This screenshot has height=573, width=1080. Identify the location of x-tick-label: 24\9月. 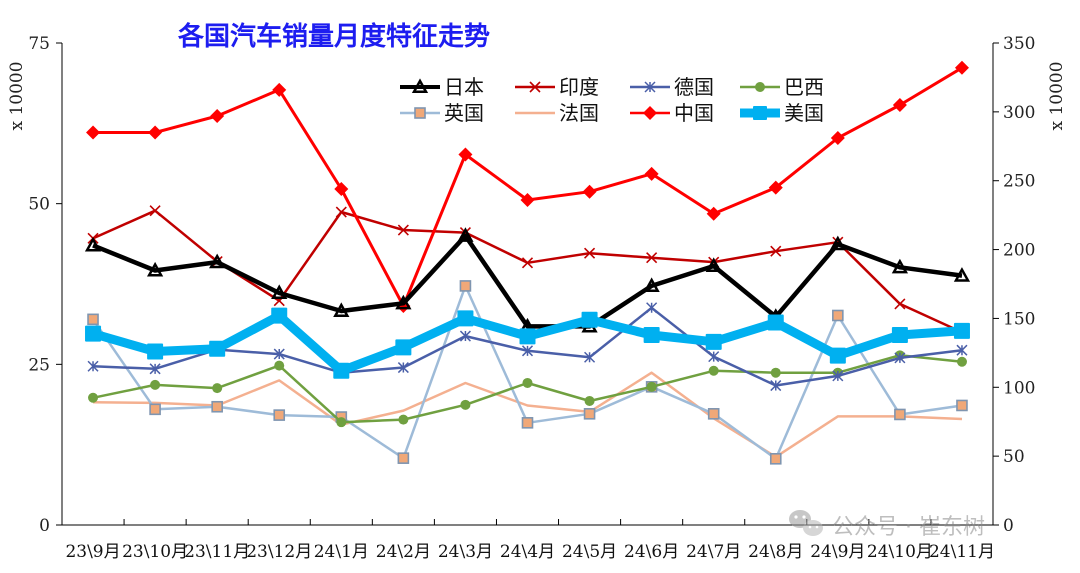
(837, 552).